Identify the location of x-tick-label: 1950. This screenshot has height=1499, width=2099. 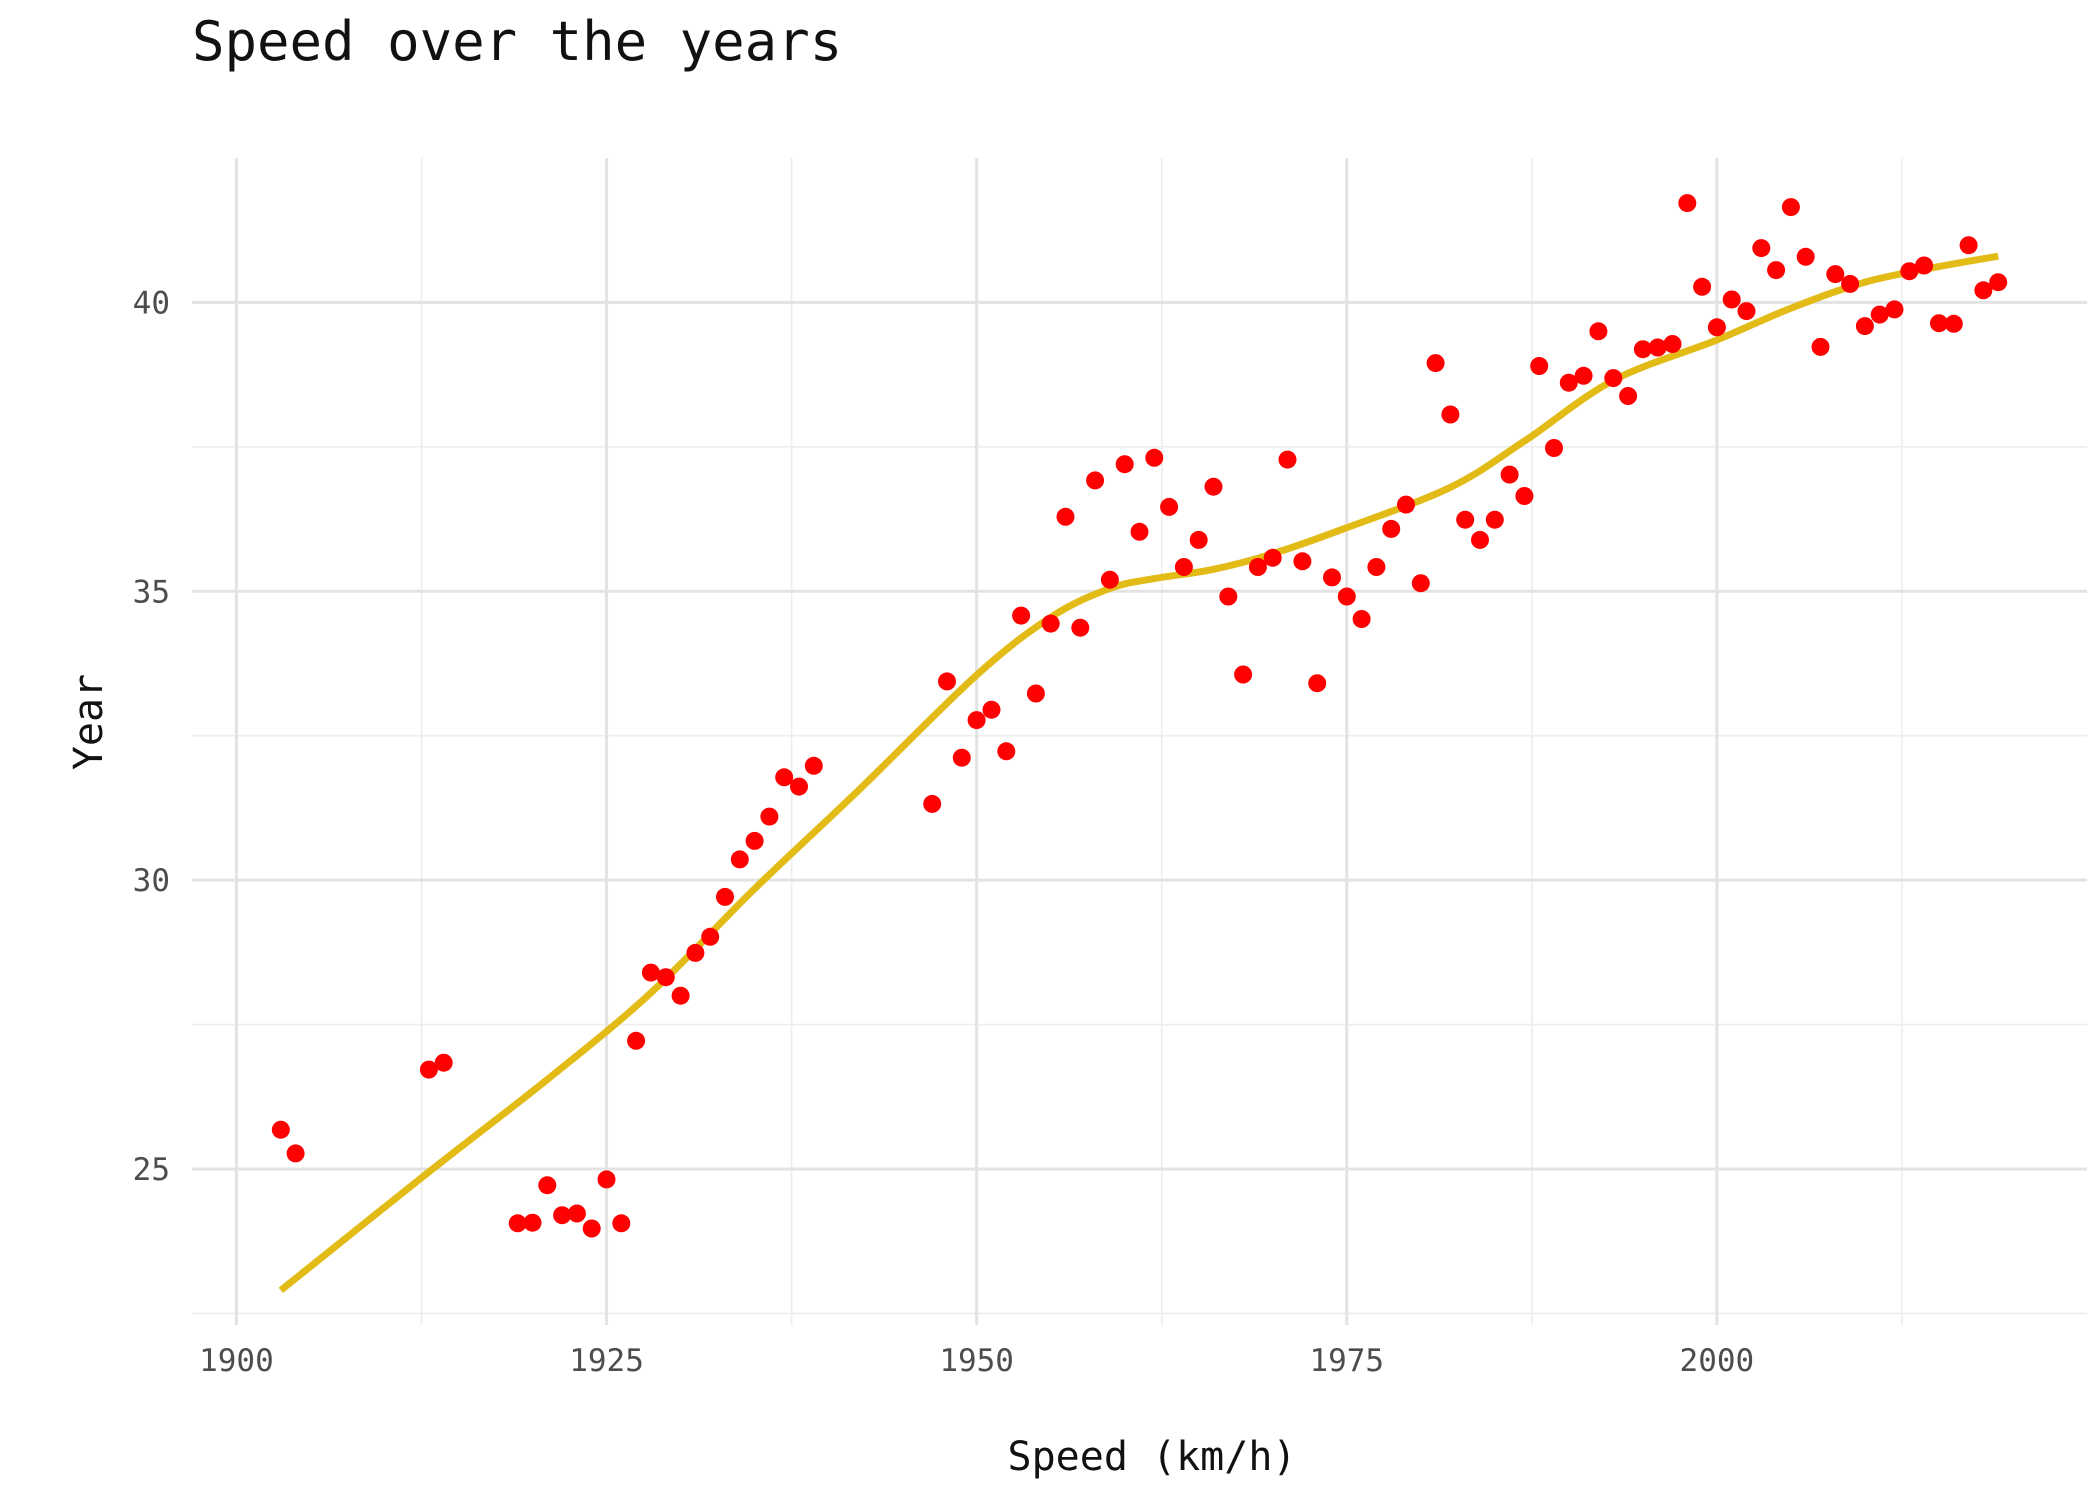
(976, 1361).